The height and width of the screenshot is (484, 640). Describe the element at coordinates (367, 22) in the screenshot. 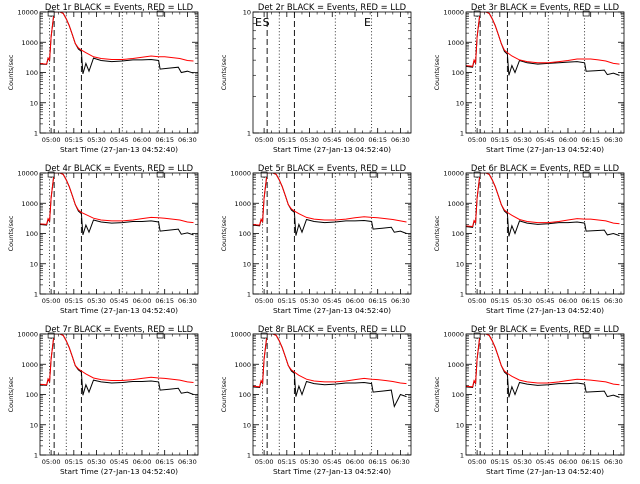

I see `event-label: E` at that location.